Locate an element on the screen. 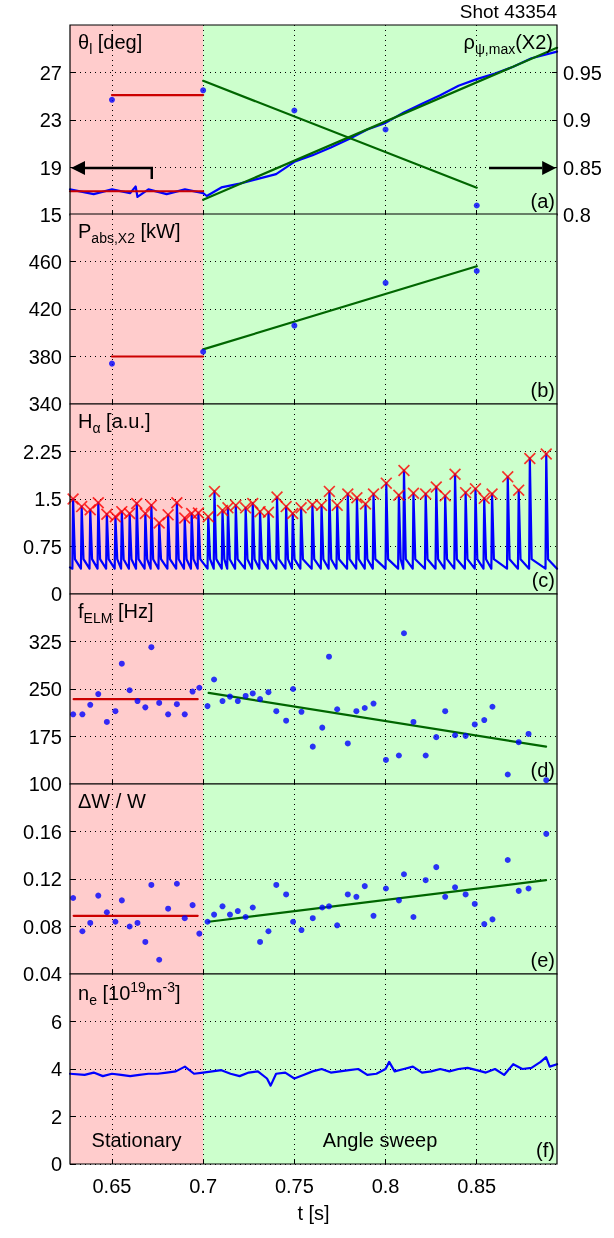  annotation: (c) is located at coordinates (543, 580).